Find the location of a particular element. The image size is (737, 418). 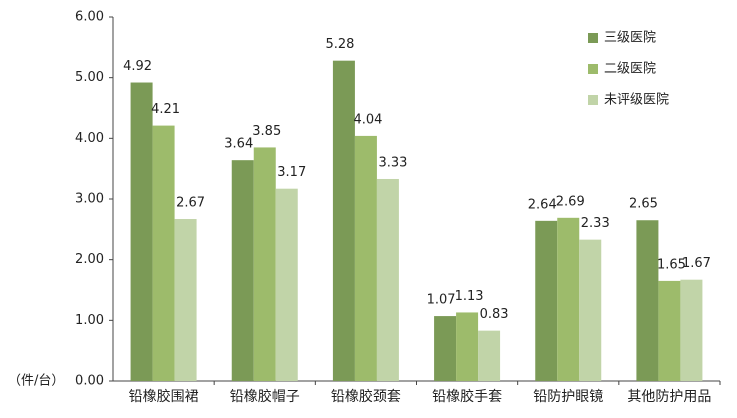

data-label: 2.67 is located at coordinates (190, 203).